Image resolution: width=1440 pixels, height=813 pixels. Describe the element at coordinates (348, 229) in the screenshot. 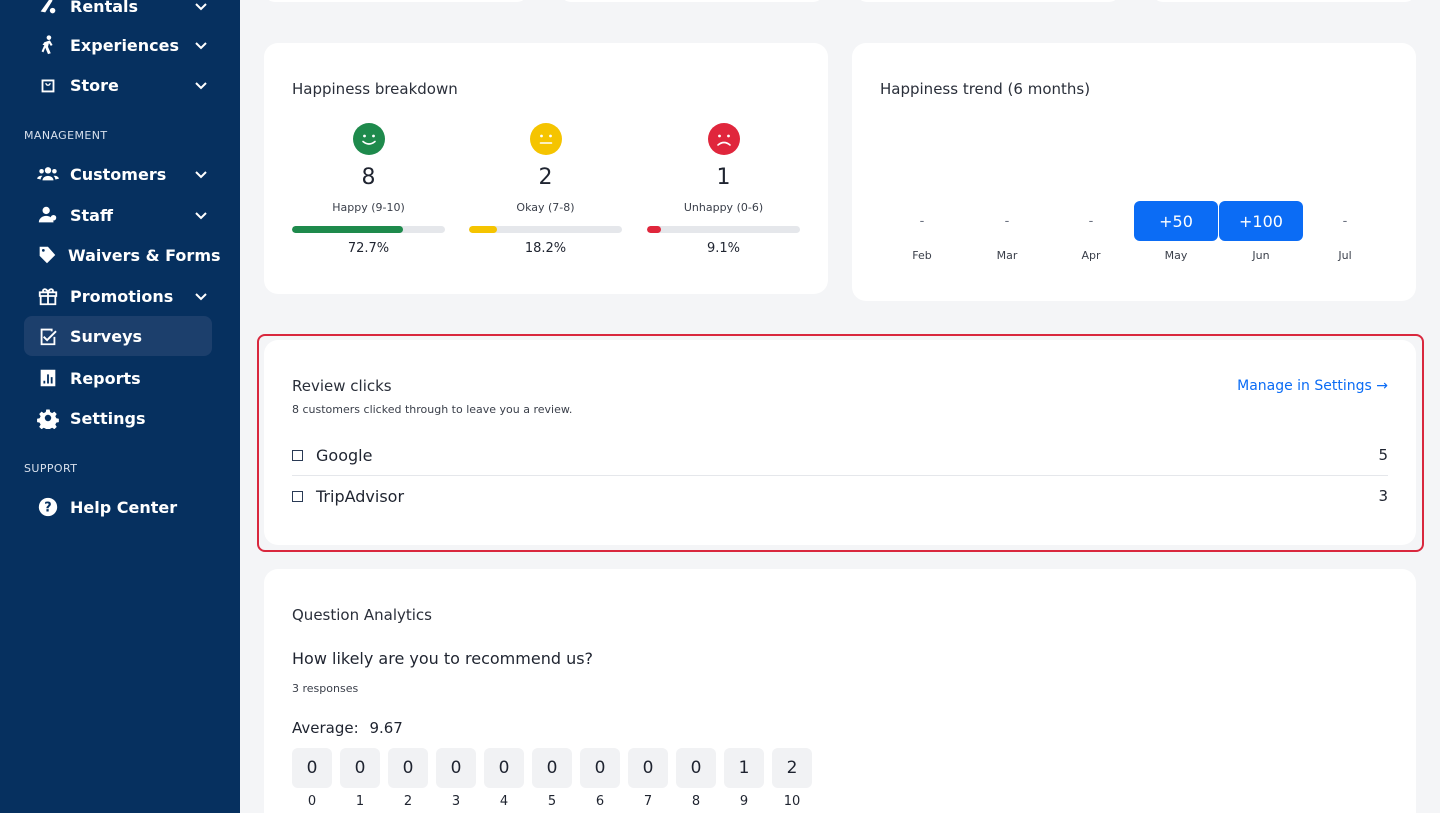

I see `happy-progress-fill` at that location.